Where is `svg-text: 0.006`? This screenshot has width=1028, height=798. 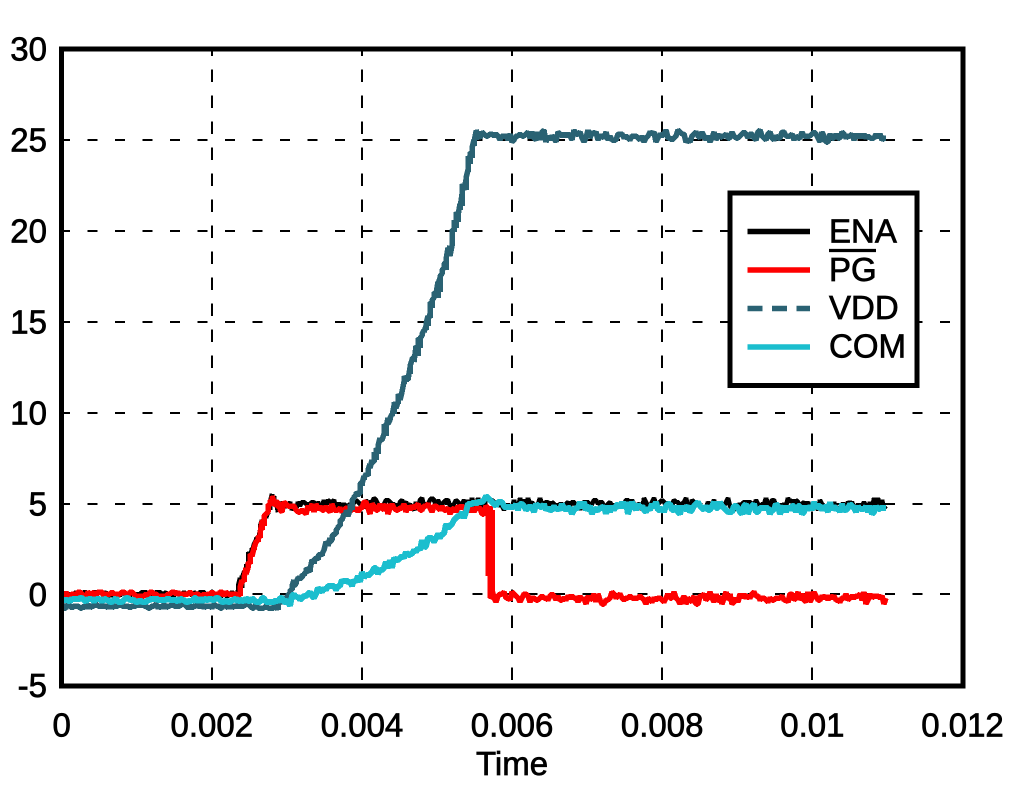
svg-text: 0.006 is located at coordinates (512, 725).